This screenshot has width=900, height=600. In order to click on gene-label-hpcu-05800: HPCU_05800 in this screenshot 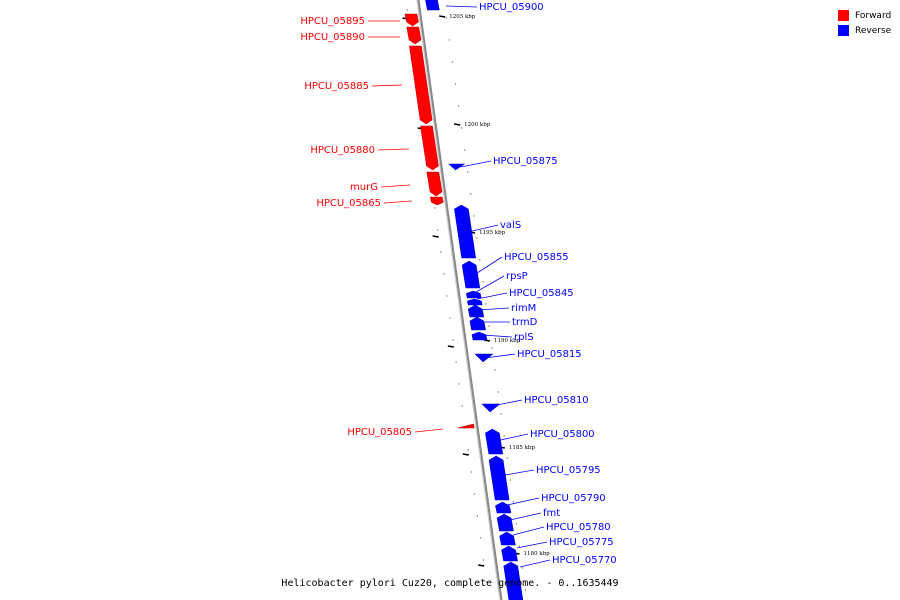, I will do `click(562, 434)`.